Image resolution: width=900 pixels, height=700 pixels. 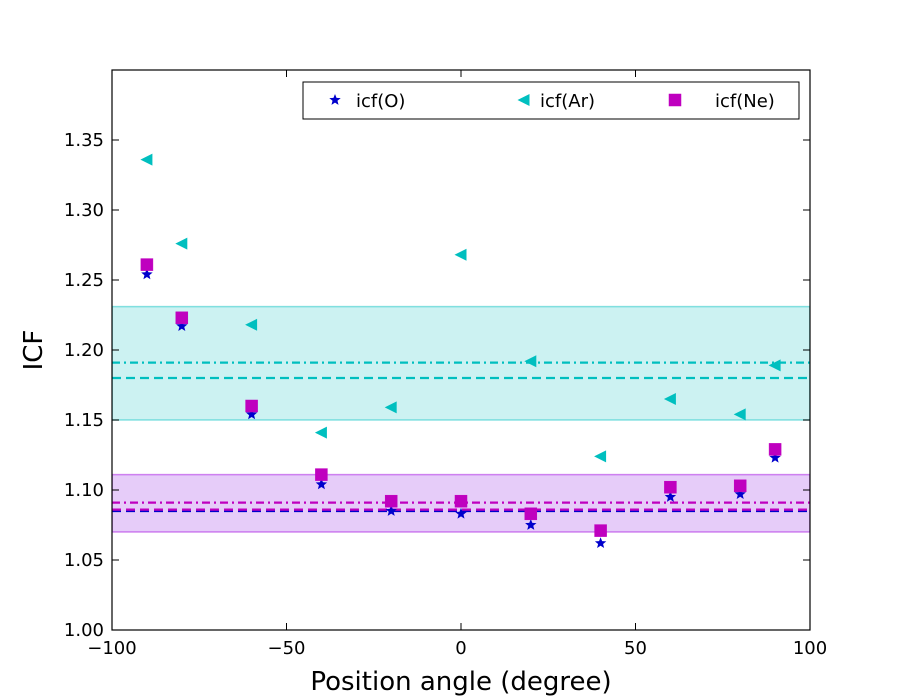 What do you see at coordinates (84, 630) in the screenshot?
I see `y-tick-label: 1.00` at bounding box center [84, 630].